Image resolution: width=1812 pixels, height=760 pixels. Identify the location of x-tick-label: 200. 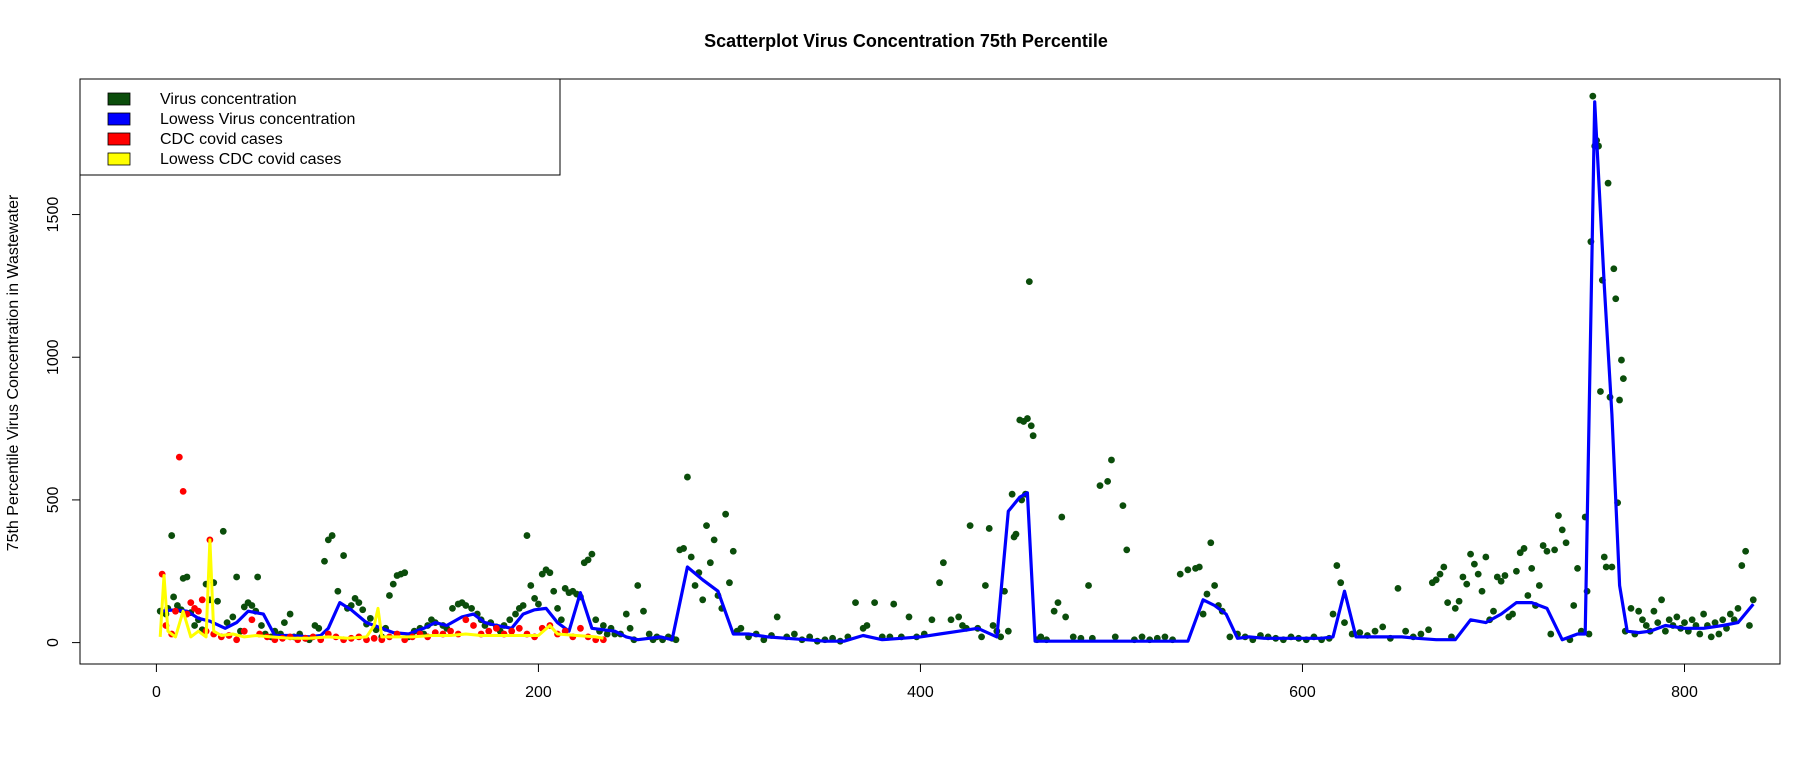
(538, 692).